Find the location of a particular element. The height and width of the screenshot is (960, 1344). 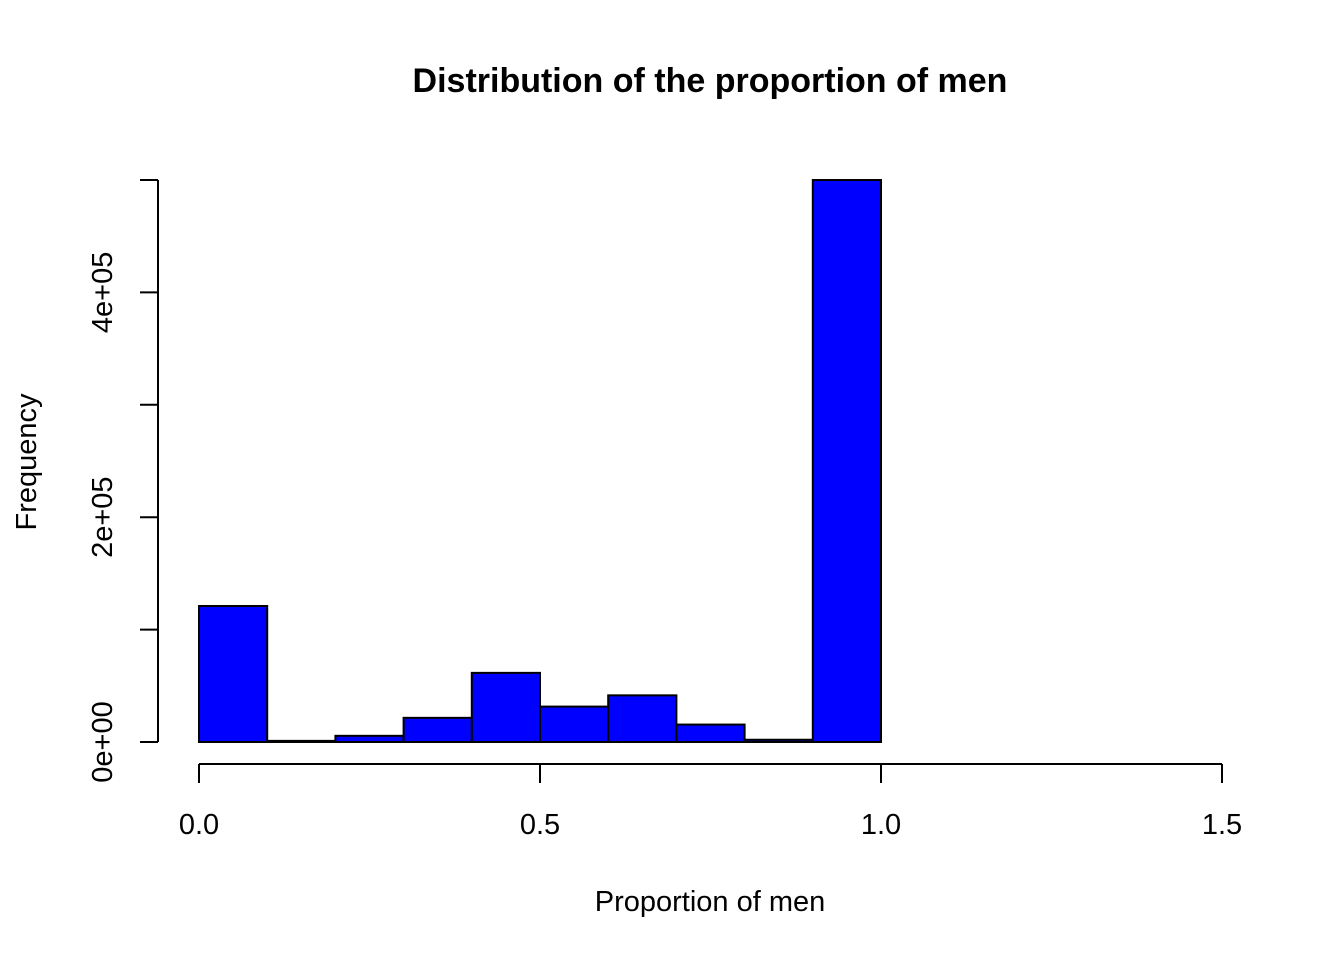

y-axis-label: Frequency is located at coordinates (27, 462).